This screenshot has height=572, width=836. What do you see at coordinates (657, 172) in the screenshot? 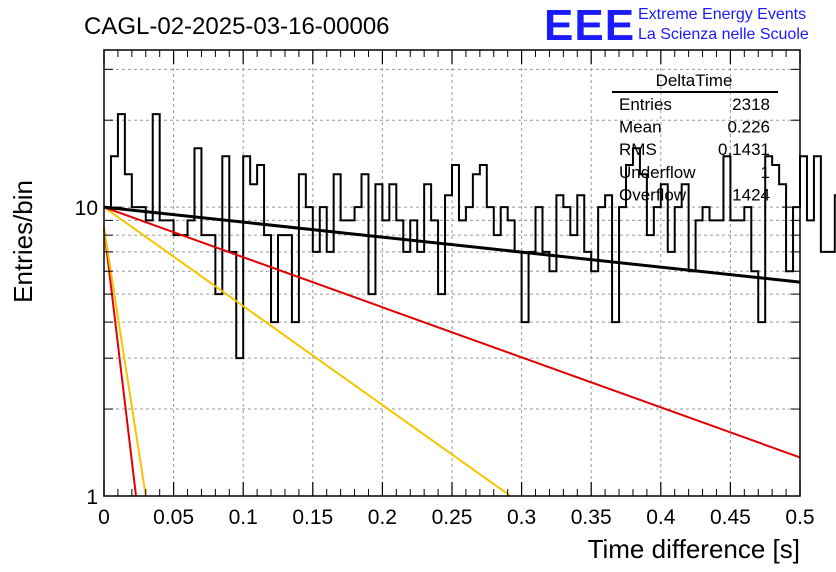
I see `stats-label-underflow: Underflow` at bounding box center [657, 172].